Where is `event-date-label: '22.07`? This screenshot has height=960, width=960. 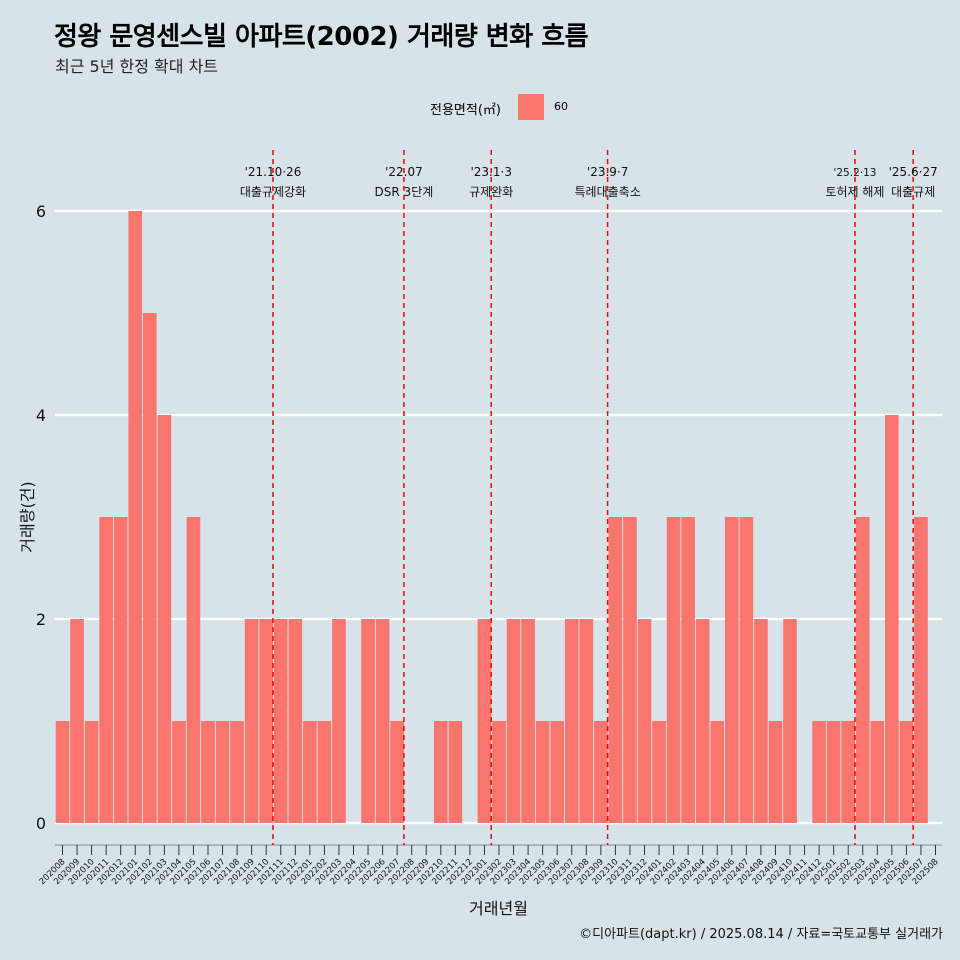
event-date-label: '22.07 is located at coordinates (404, 172).